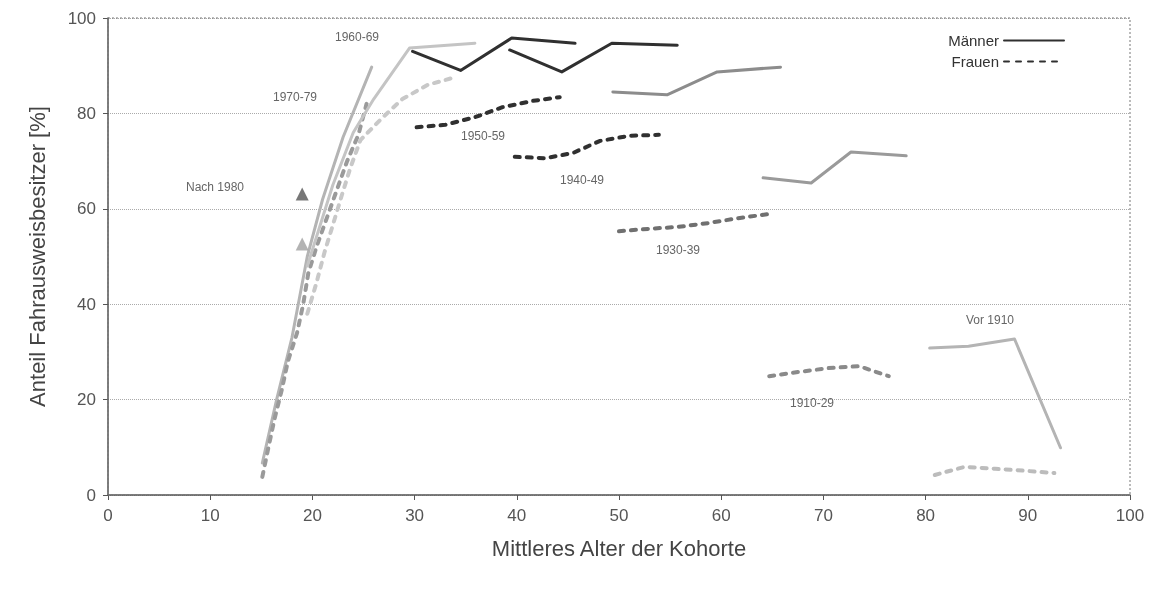  Describe the element at coordinates (990, 320) in the screenshot. I see `annotation: Vor 1910` at that location.